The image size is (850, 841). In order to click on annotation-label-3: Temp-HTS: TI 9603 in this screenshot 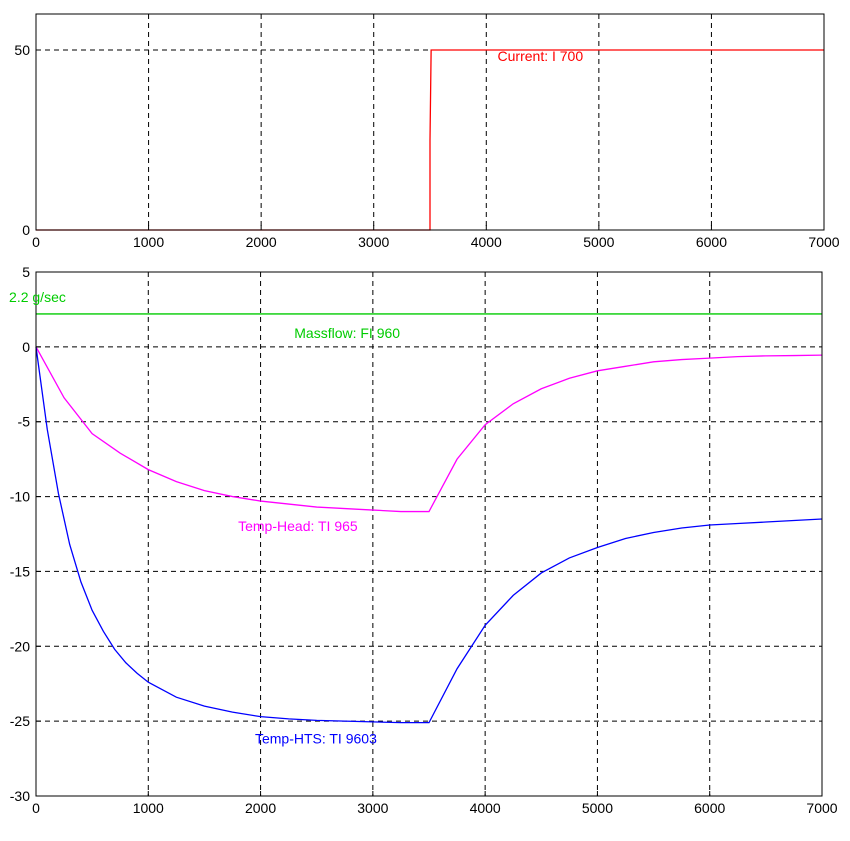, I will do `click(316, 739)`.